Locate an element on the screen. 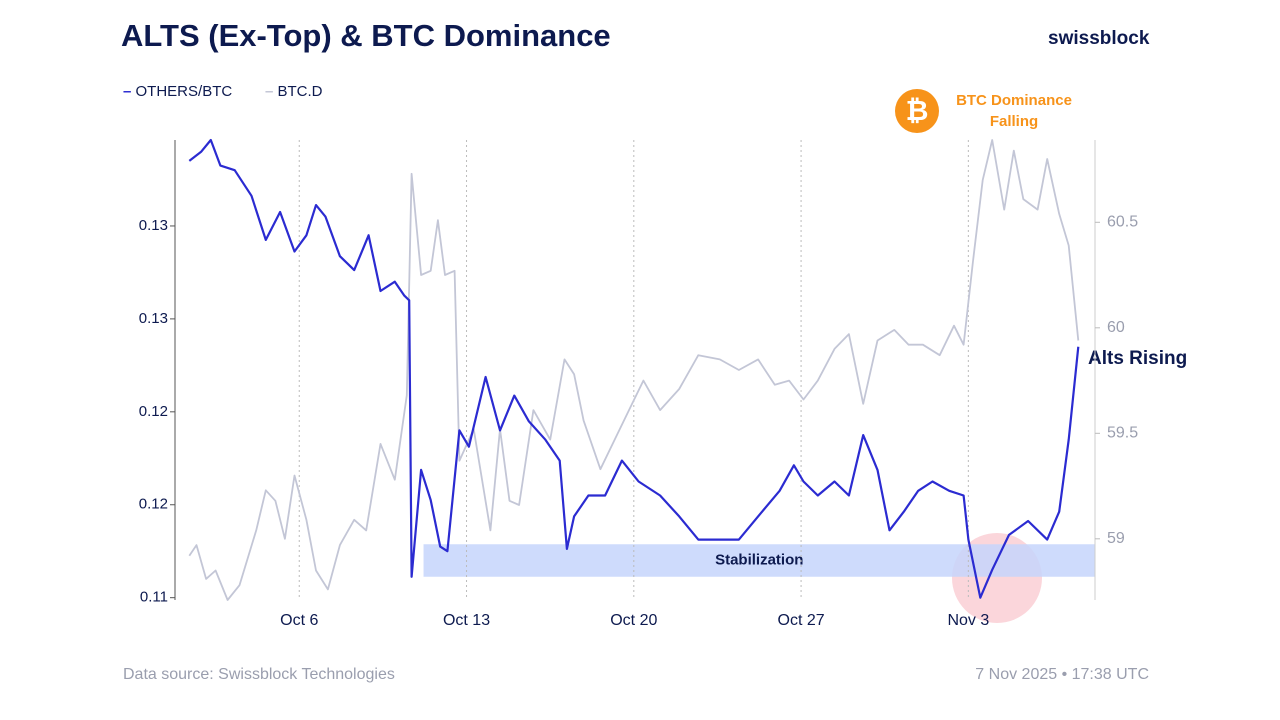 This screenshot has height=720, width=1280. x-tick-label: Nov 3 is located at coordinates (968, 620).